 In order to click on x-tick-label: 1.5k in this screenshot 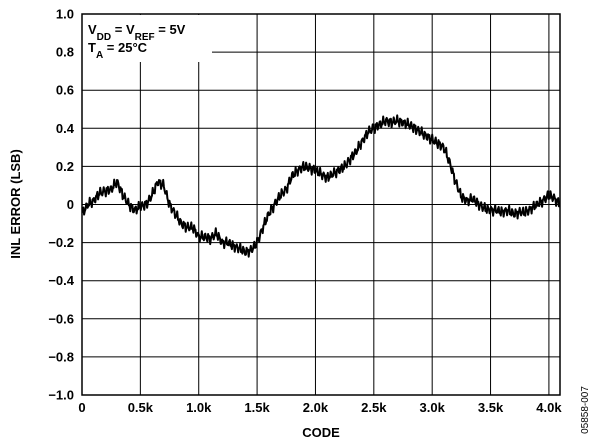, I will do `click(257, 407)`.